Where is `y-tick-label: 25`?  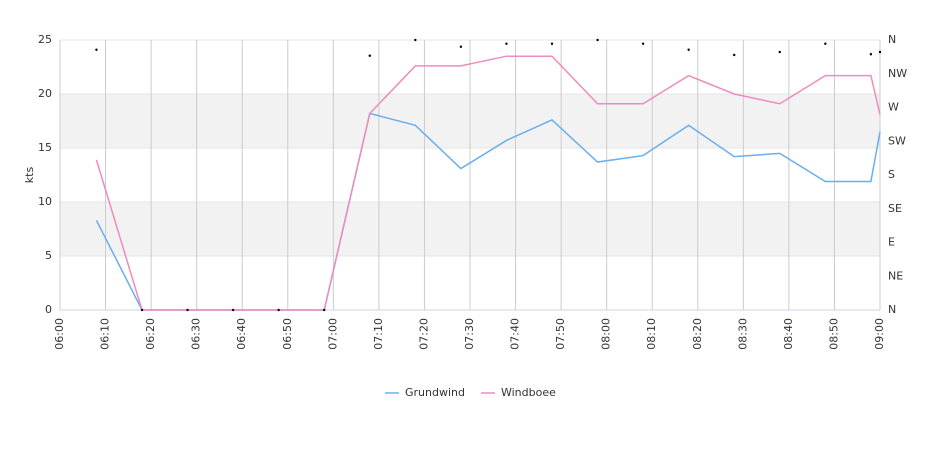
y-tick-label: 25 is located at coordinates (45, 39).